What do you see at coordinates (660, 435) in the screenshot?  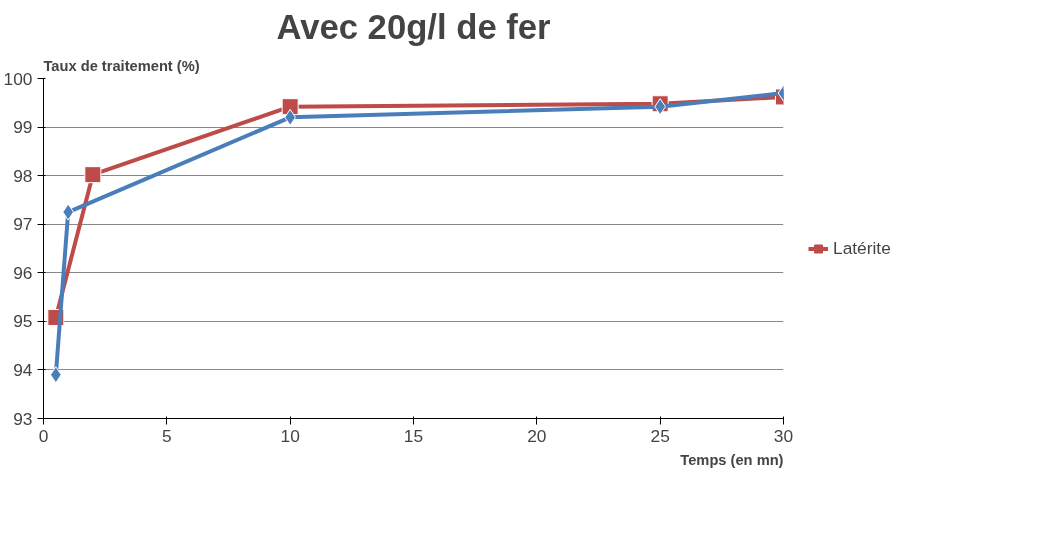 I see `x-tick-label: 25` at bounding box center [660, 435].